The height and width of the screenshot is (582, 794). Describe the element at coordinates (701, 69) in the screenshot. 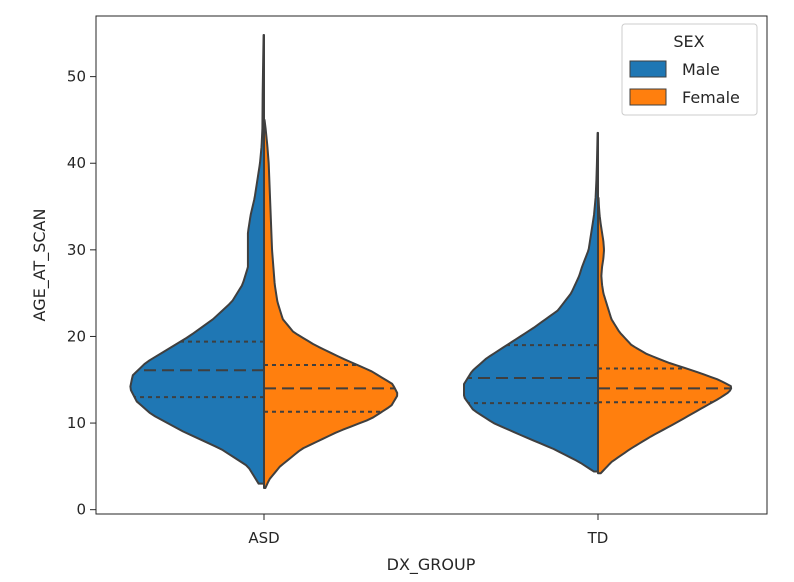

I see `legend-label-male: Male` at that location.